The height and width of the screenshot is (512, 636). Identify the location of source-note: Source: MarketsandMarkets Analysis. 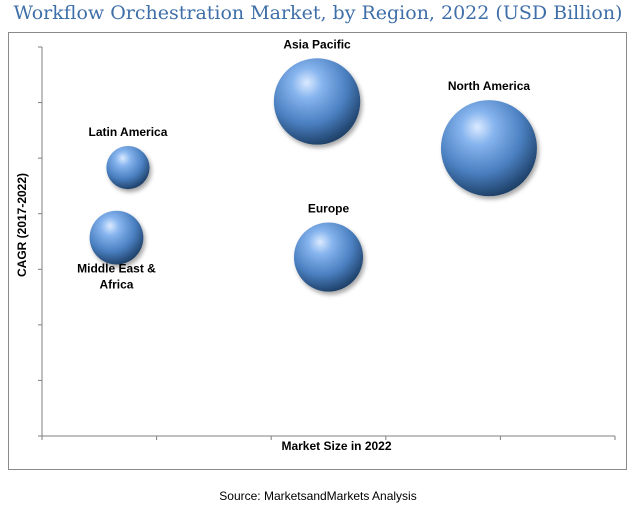
(318, 496).